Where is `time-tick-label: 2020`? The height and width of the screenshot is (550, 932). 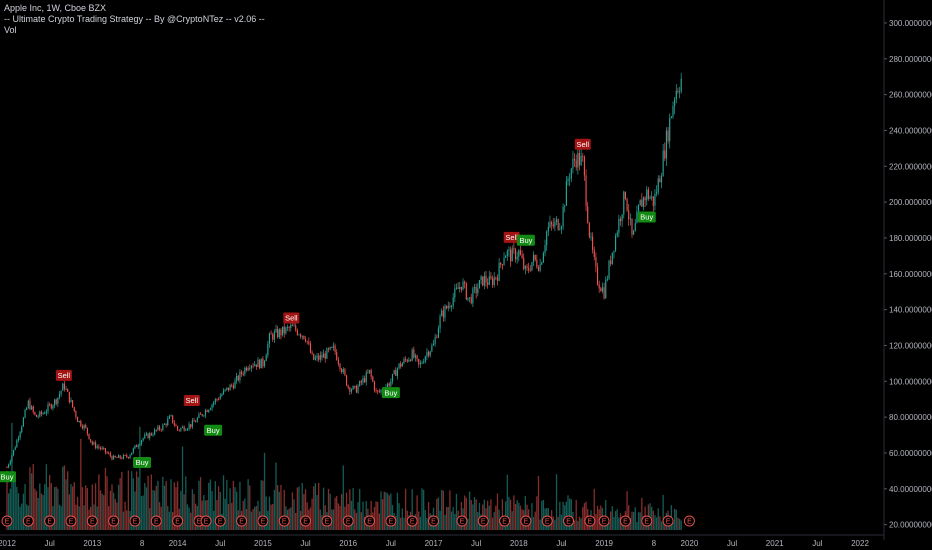 time-tick-label: 2020 is located at coordinates (690, 543).